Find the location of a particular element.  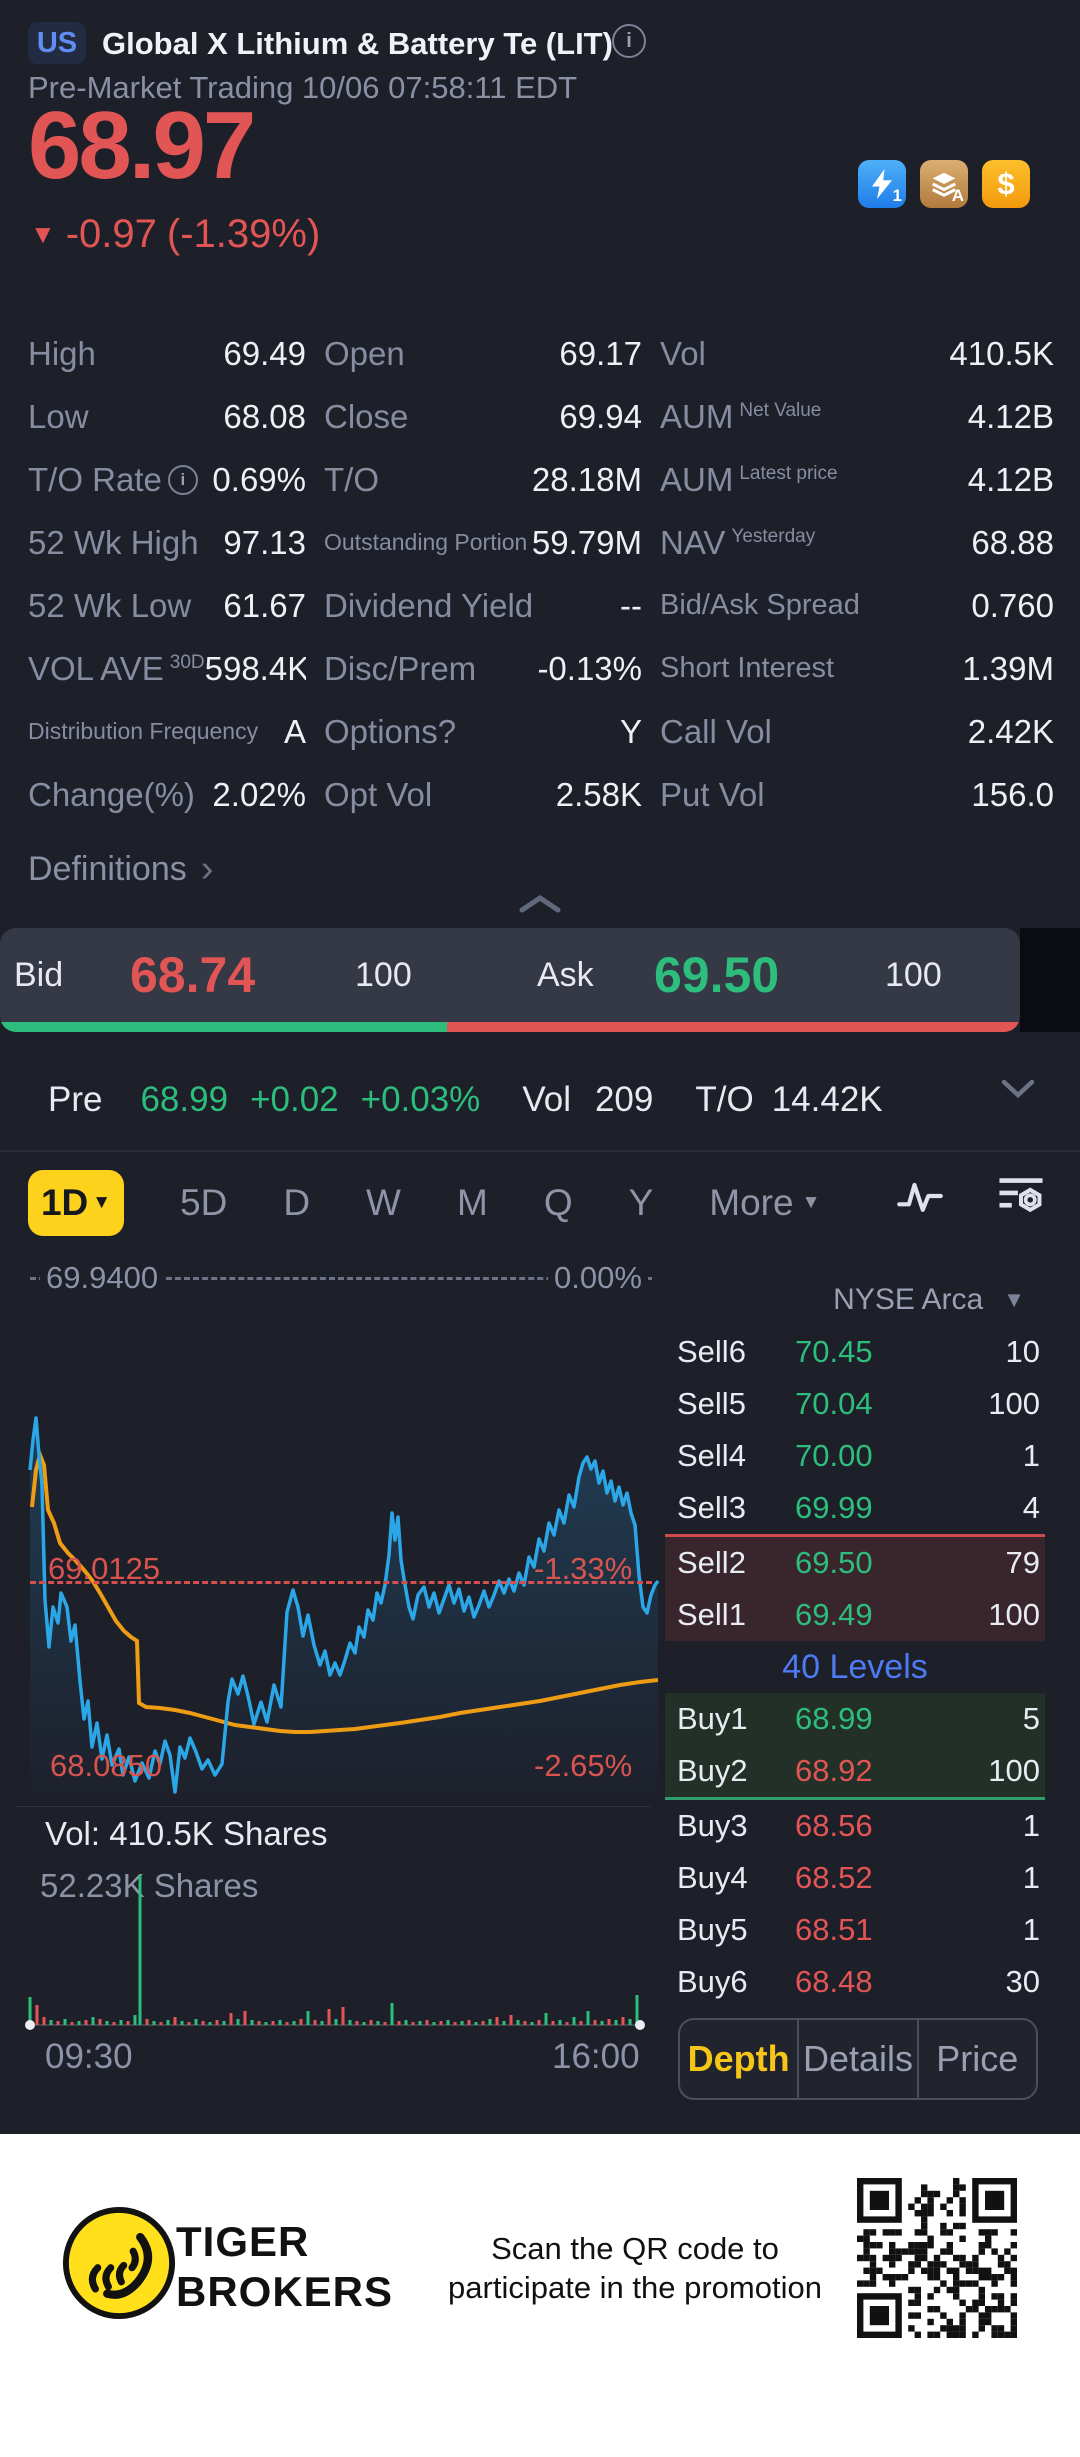

stat-value: 0.760 is located at coordinates (1012, 605).